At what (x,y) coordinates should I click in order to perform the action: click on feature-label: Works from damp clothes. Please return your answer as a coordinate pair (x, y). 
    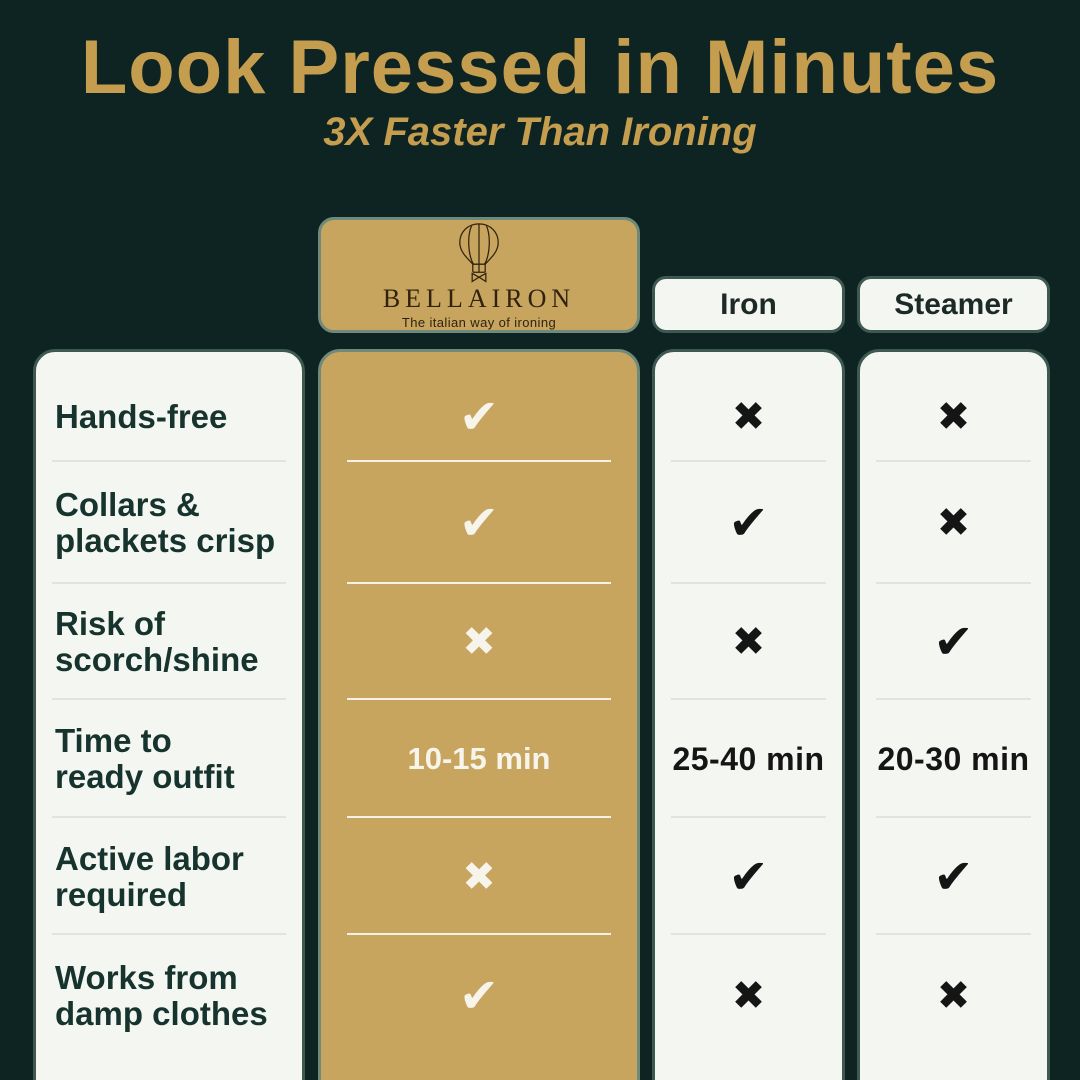
    Looking at the image, I should click on (161, 995).